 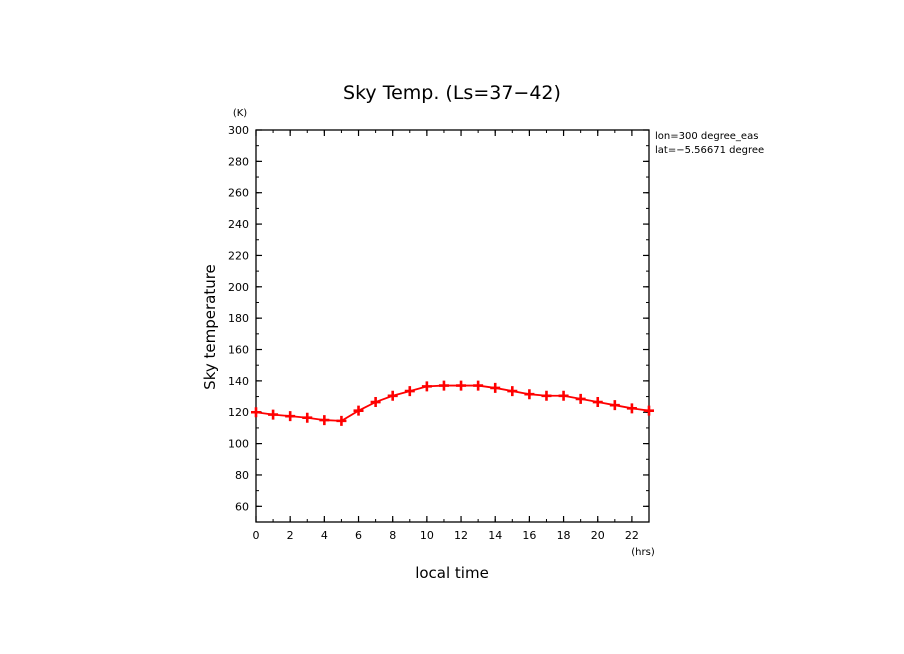 What do you see at coordinates (324, 535) in the screenshot?
I see `x-tick-label: 4` at bounding box center [324, 535].